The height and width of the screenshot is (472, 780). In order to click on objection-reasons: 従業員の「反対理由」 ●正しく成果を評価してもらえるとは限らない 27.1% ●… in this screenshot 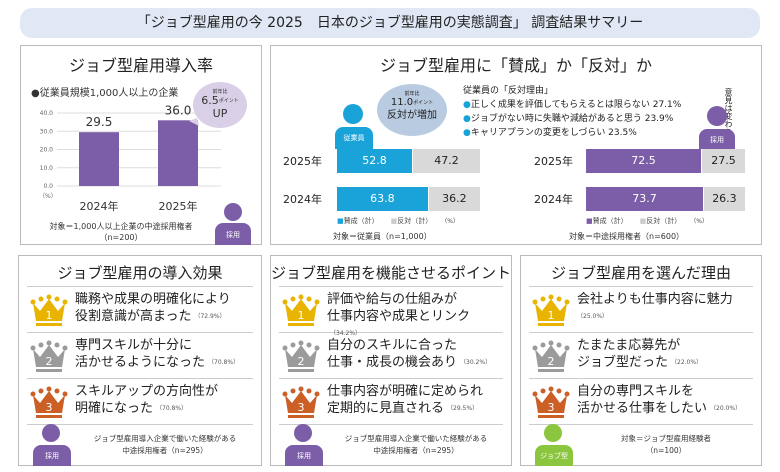, I will do `click(572, 112)`.